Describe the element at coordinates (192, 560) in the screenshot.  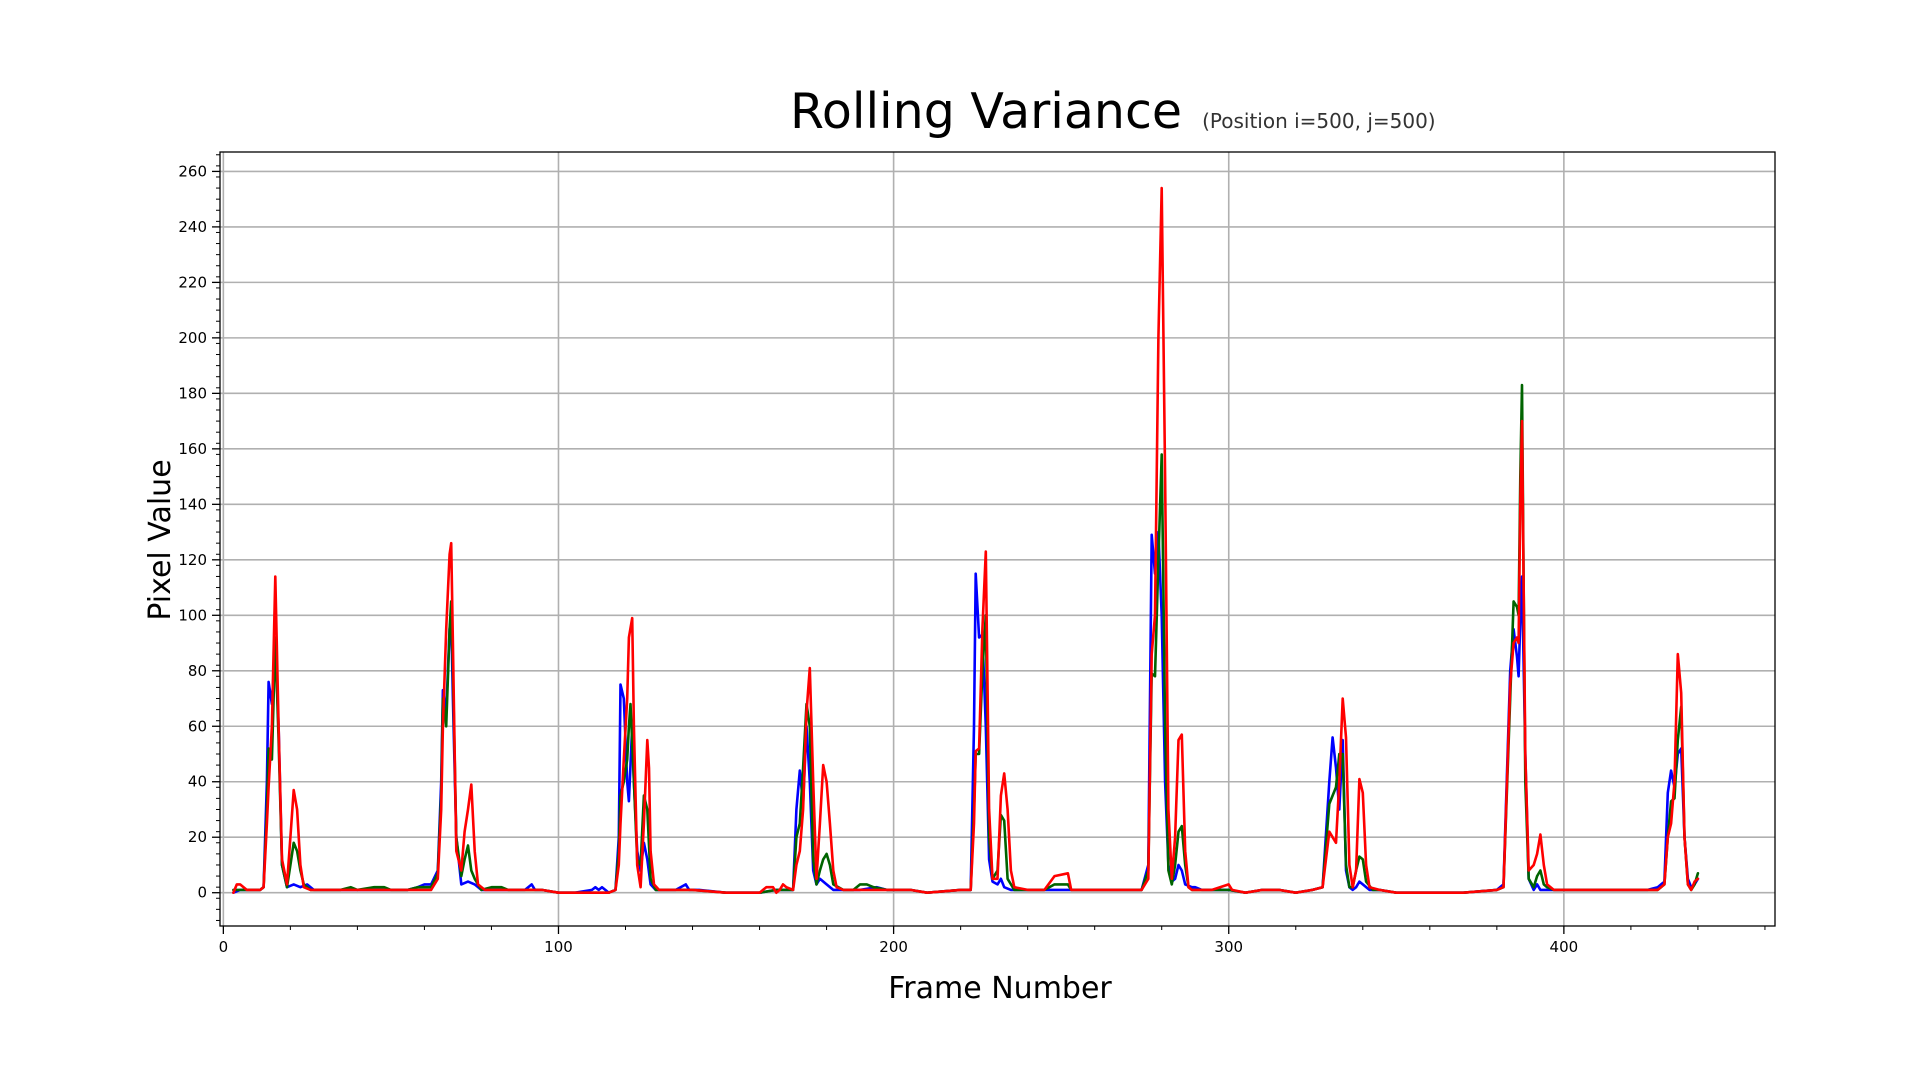
I see `y-tick-label: 120` at that location.